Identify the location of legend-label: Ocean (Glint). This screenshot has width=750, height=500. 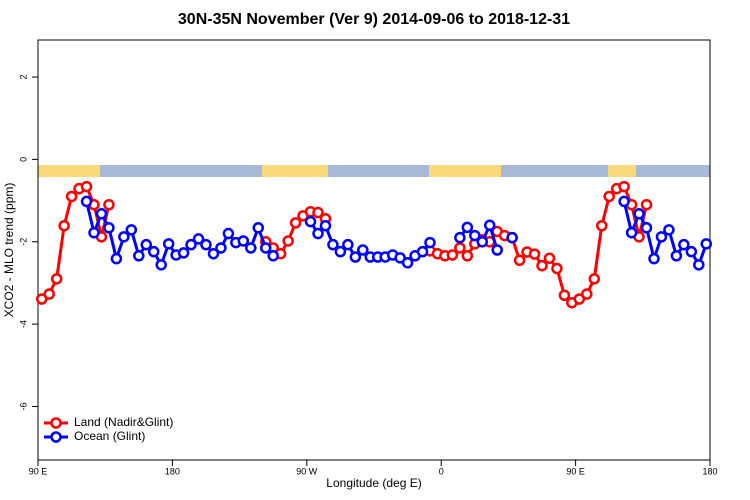
(109, 436).